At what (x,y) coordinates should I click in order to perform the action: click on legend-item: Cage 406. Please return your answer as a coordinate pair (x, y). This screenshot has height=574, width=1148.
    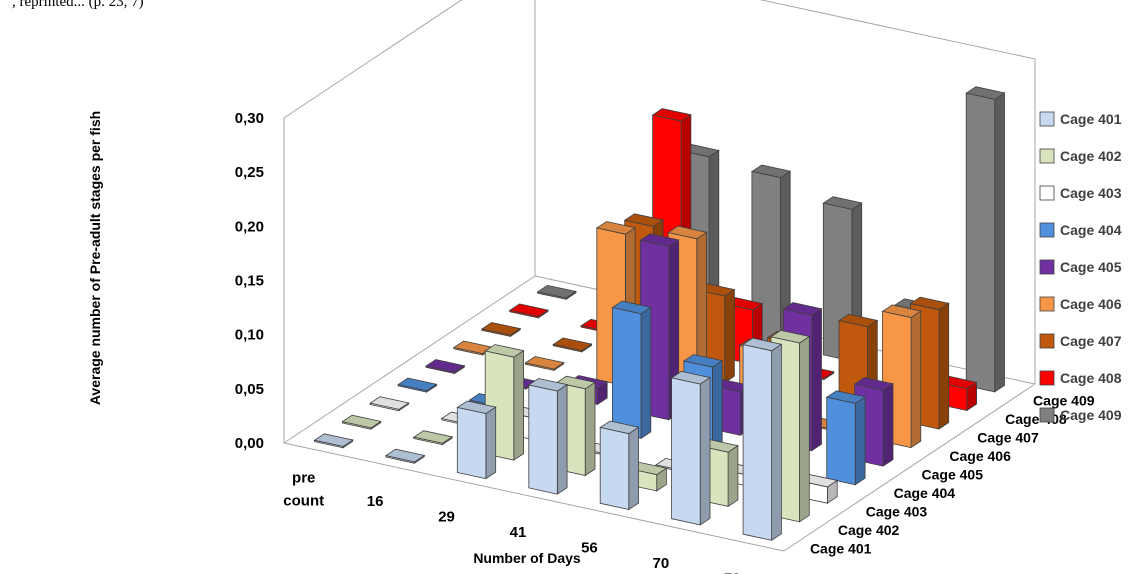
    Looking at the image, I should click on (1080, 304).